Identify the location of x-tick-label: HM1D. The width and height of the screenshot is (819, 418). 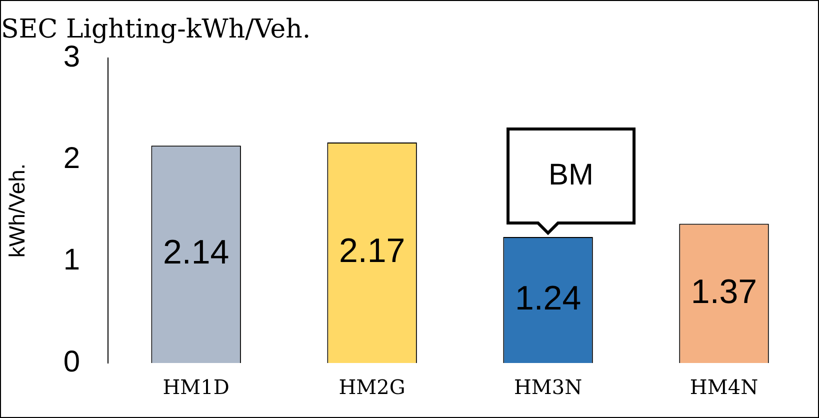
(196, 387).